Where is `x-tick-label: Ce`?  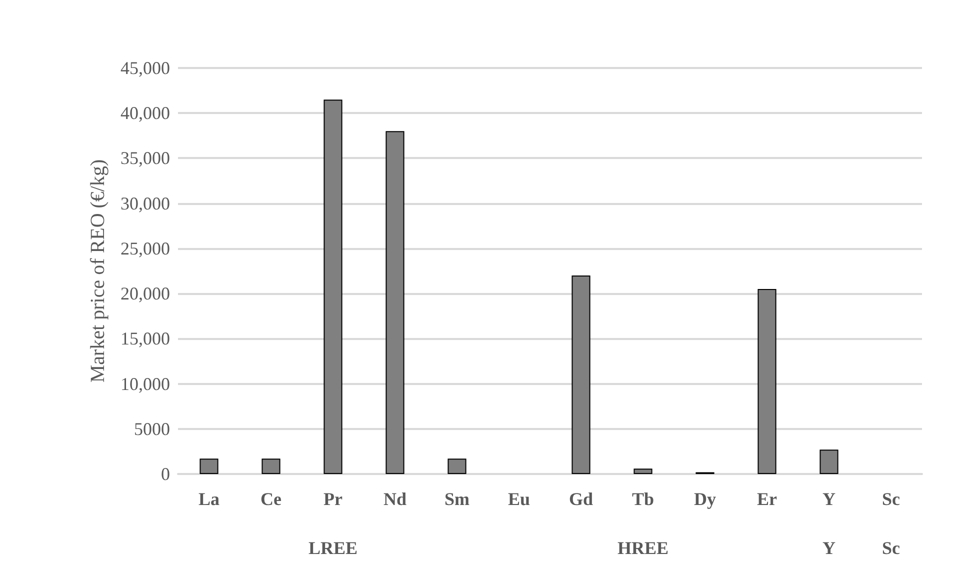
x-tick-label: Ce is located at coordinates (271, 499).